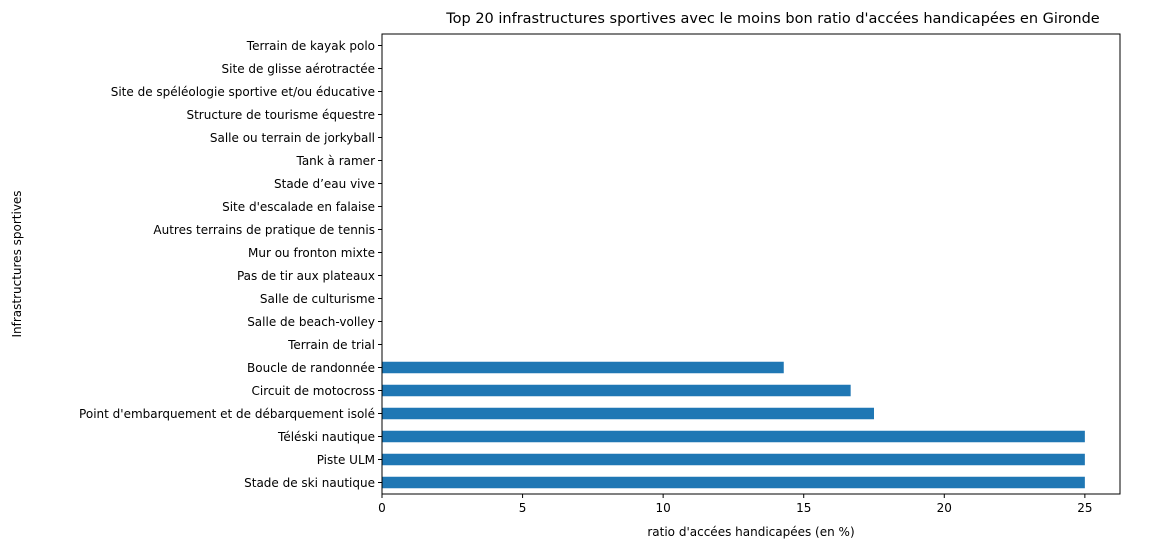  What do you see at coordinates (292, 138) in the screenshot?
I see `y-tick-label: Salle ou terrain de jorkyball` at bounding box center [292, 138].